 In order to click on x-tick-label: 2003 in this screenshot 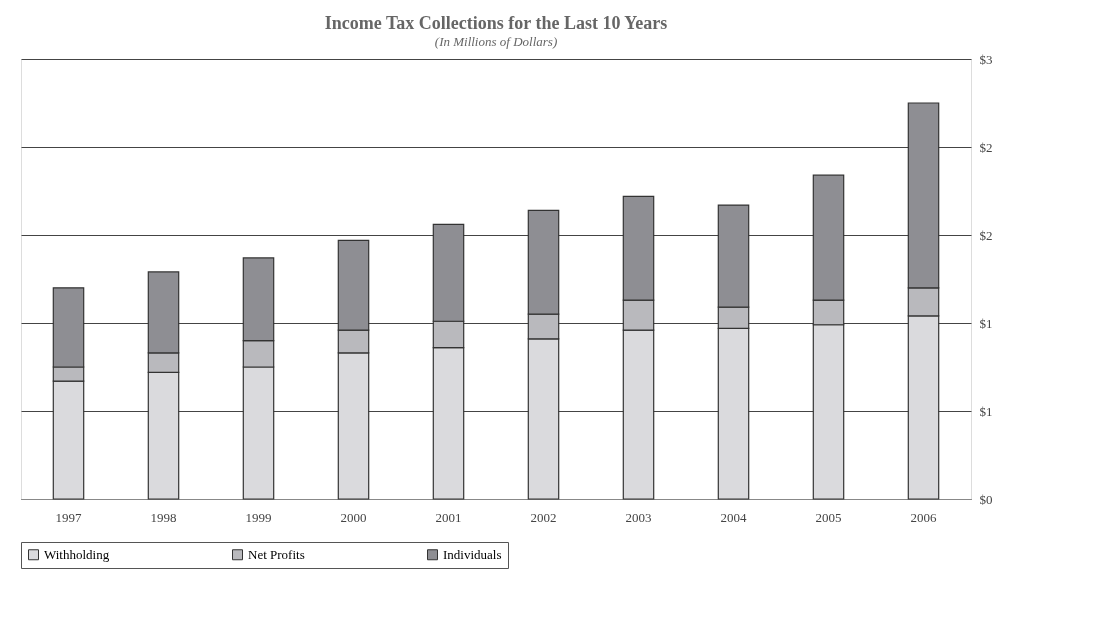, I will do `click(638, 517)`.